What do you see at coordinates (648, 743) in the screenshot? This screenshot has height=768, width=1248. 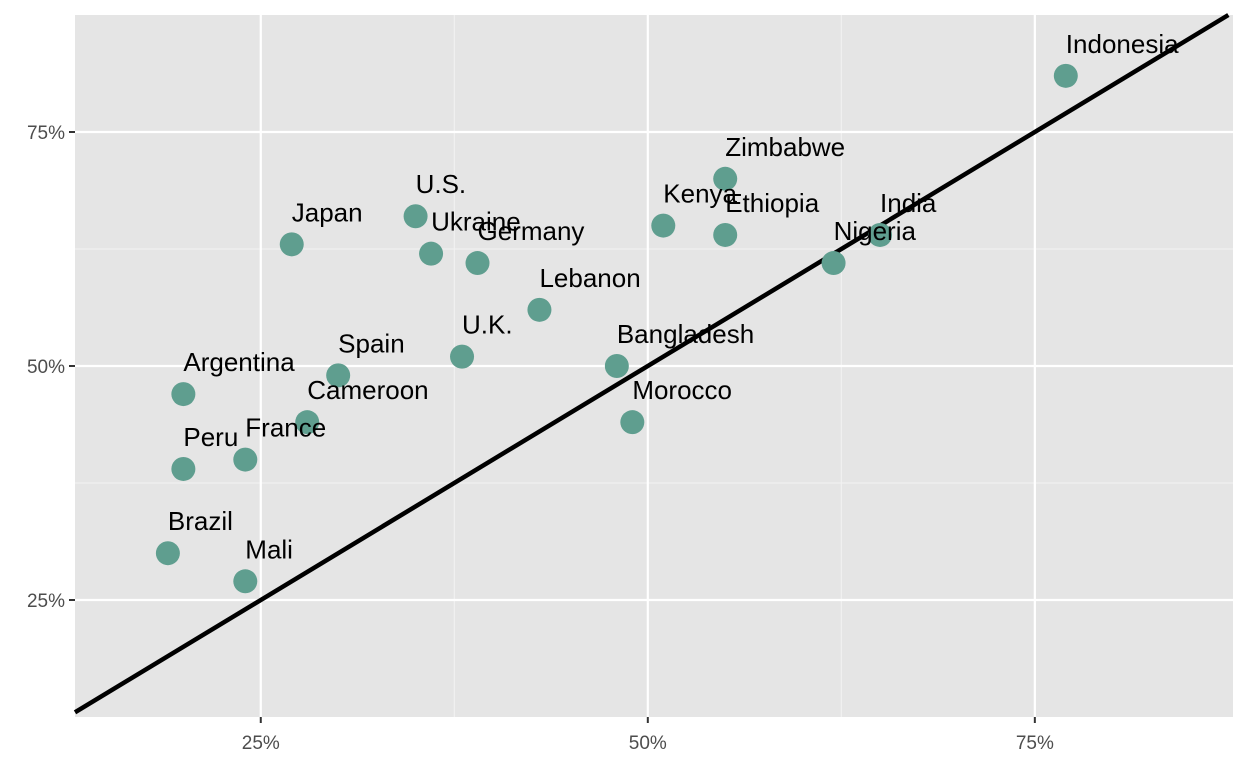 I see `x-tick-label-1: 50%` at bounding box center [648, 743].